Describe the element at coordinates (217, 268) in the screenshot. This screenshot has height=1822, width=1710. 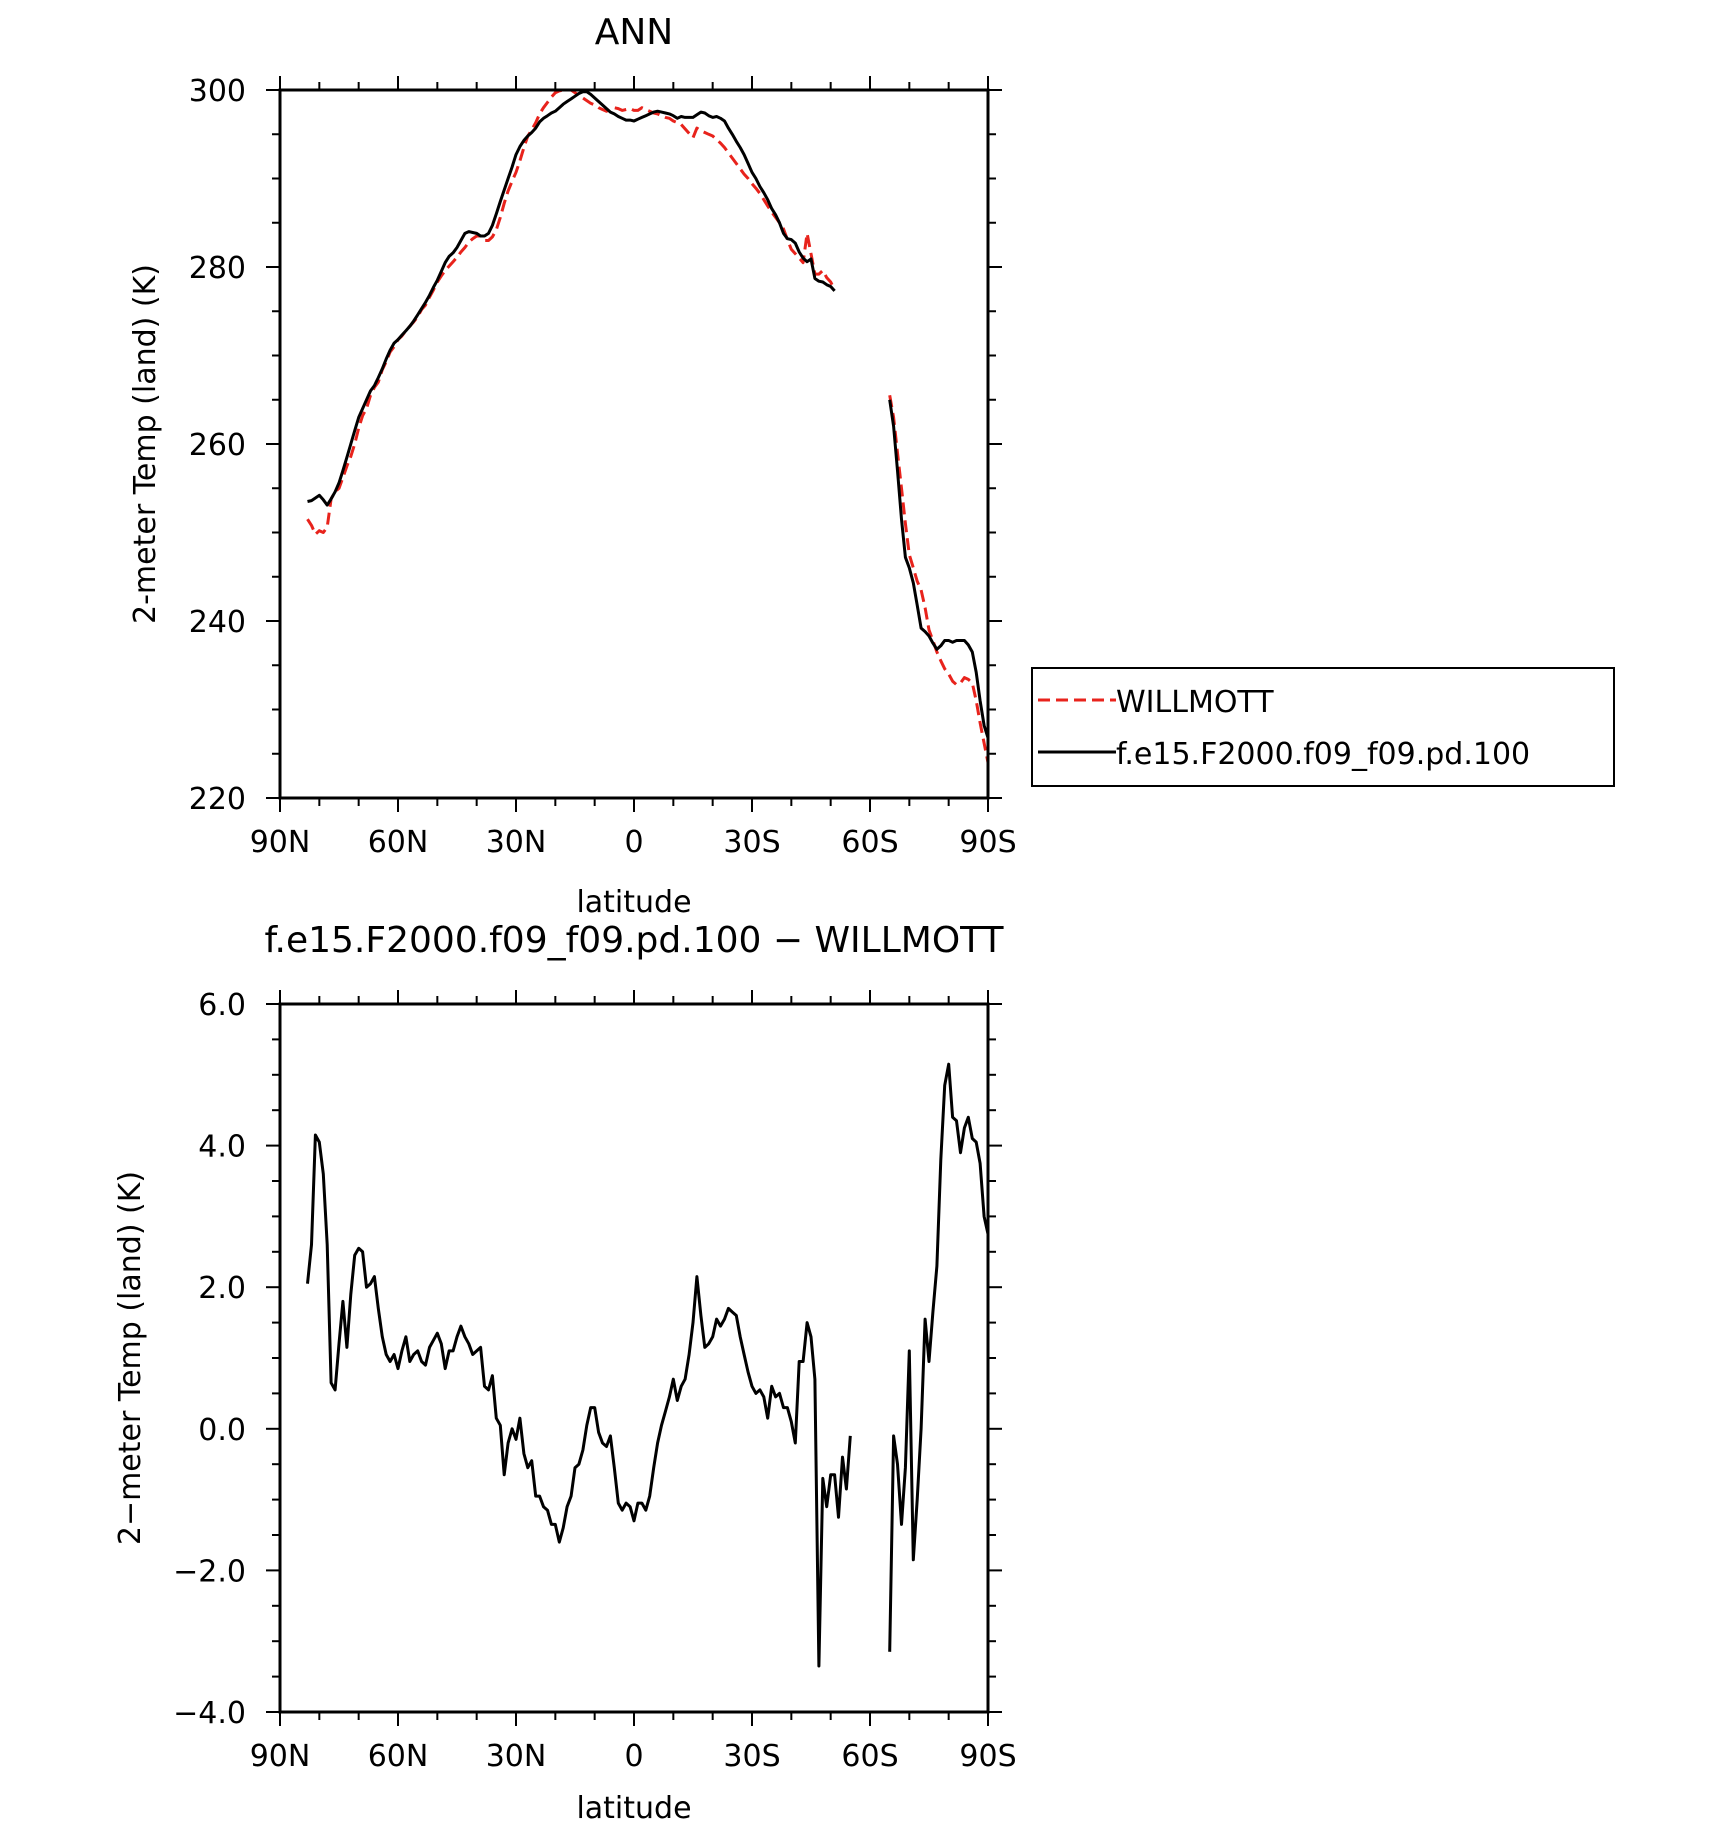
I see `y-tick-label: 280` at that location.